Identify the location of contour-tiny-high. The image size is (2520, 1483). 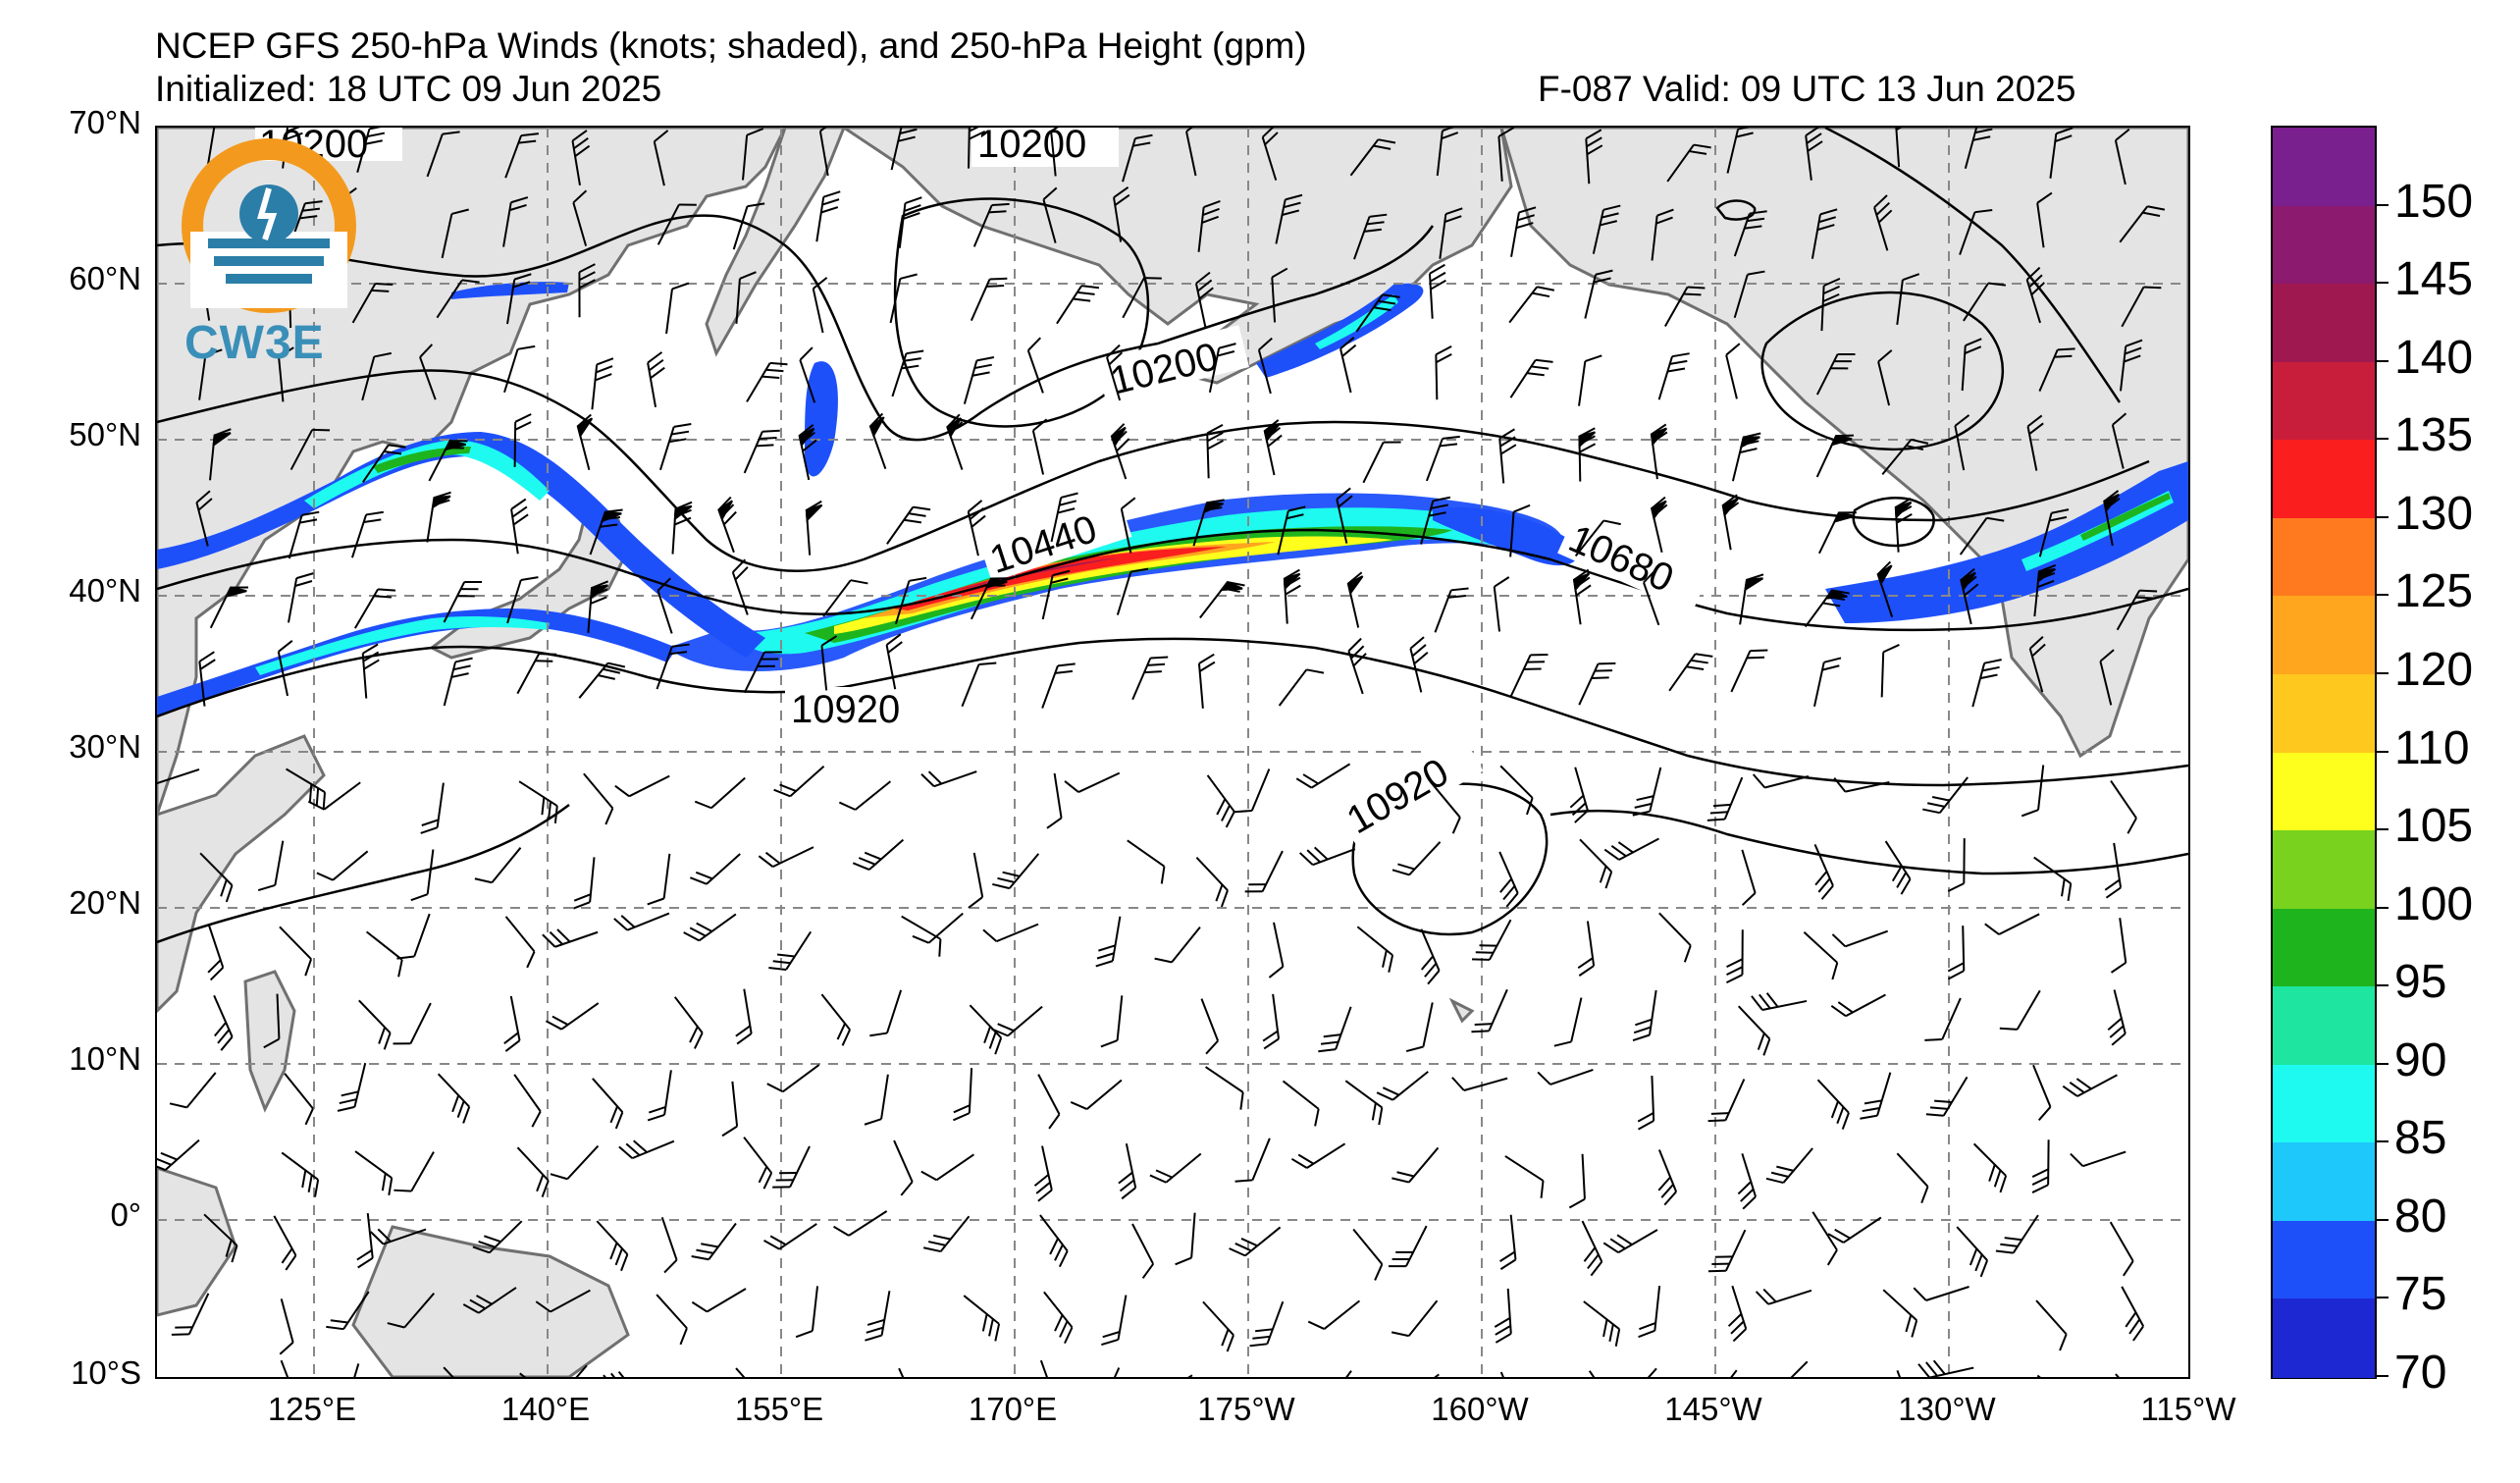
(1736, 210).